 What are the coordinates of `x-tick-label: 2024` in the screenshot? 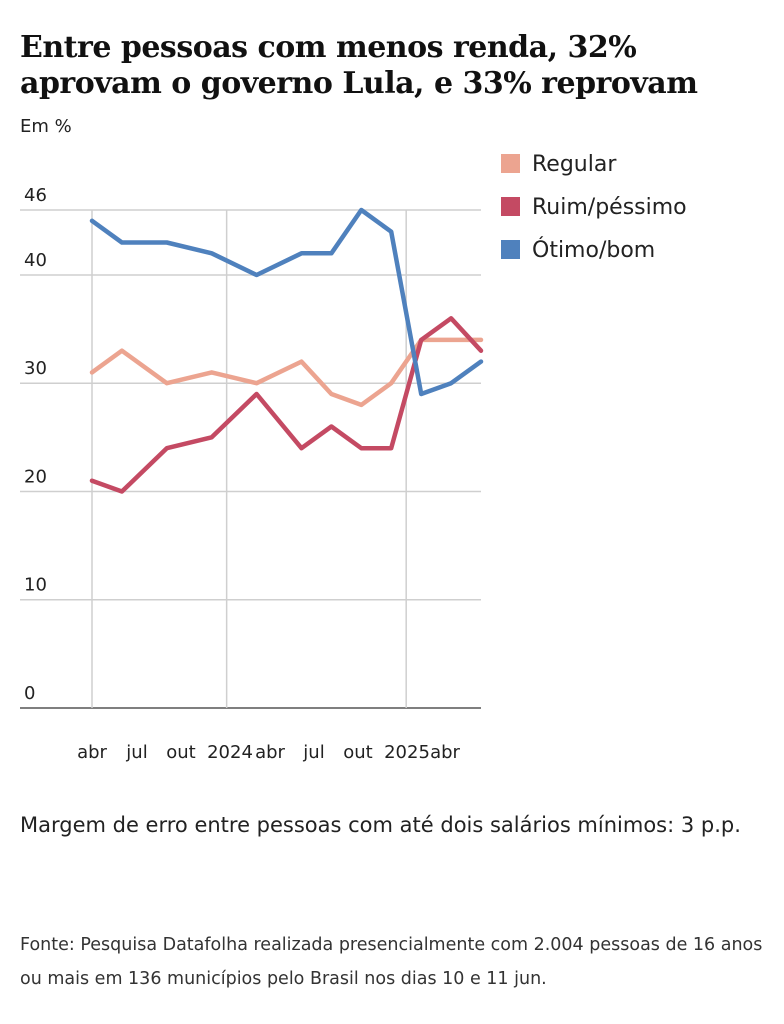 It's located at (230, 752).